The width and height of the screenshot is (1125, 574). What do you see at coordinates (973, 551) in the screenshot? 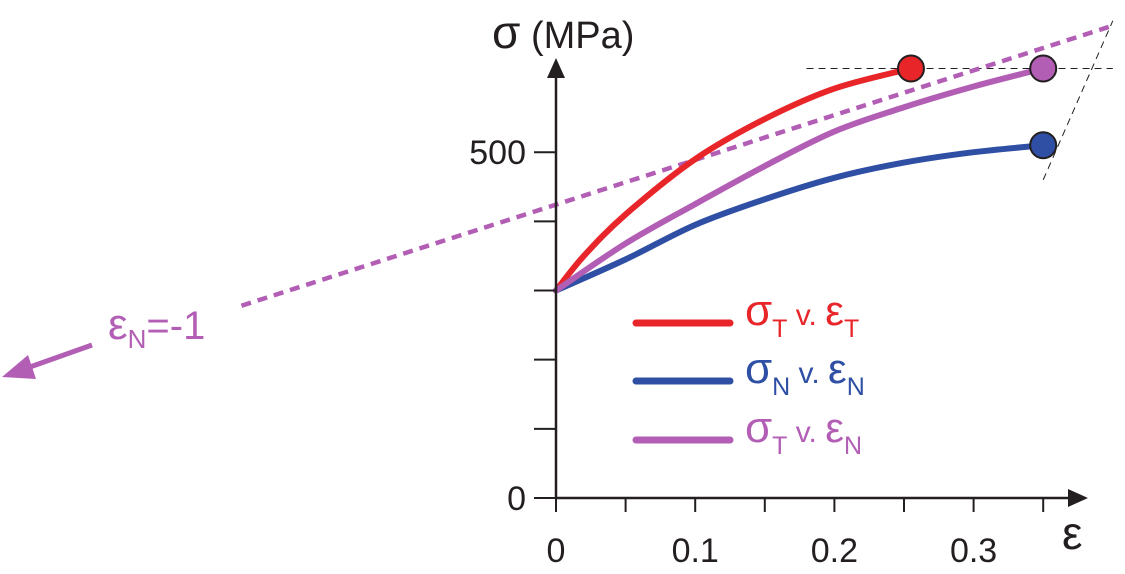
I see `x-tick-label-3: 0.3` at bounding box center [973, 551].